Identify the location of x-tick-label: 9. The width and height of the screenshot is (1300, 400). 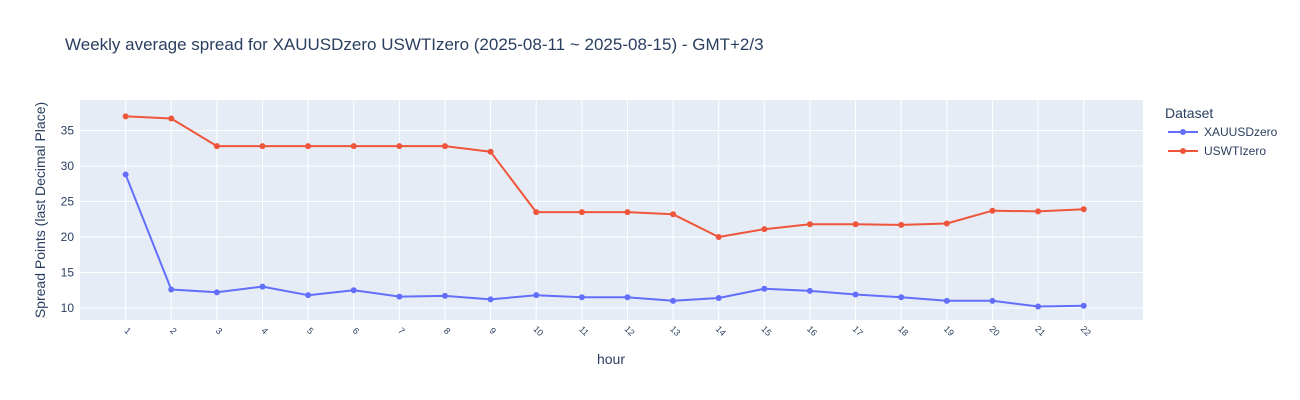
(492, 331).